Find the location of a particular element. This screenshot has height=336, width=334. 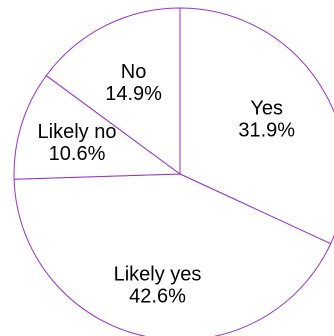

slice-label-no: No 14.9% is located at coordinates (133, 83).